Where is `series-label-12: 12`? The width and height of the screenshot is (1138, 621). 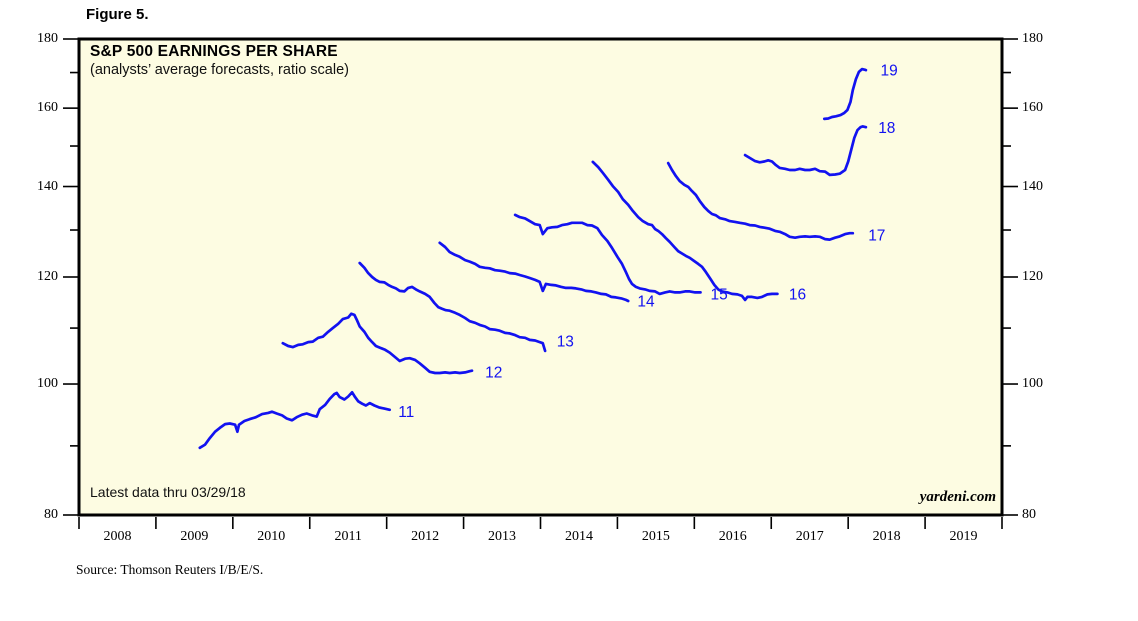
series-label-12: 12 is located at coordinates (493, 372).